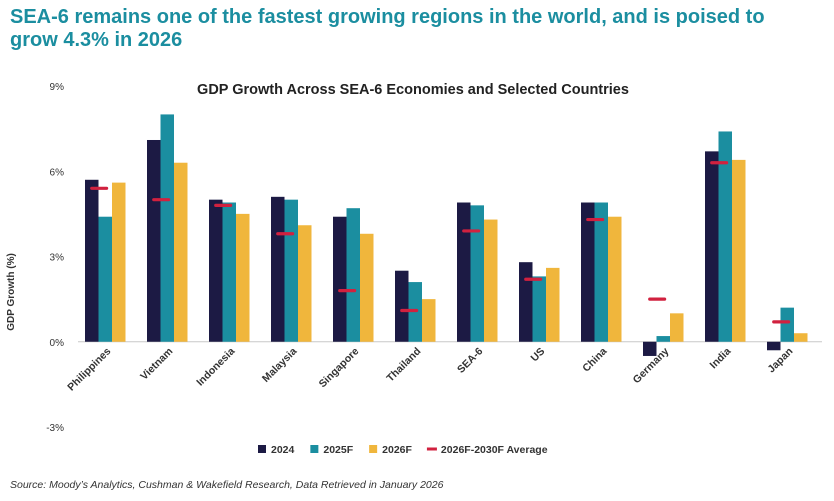  I want to click on bar-philippines-2024, so click(92, 260).